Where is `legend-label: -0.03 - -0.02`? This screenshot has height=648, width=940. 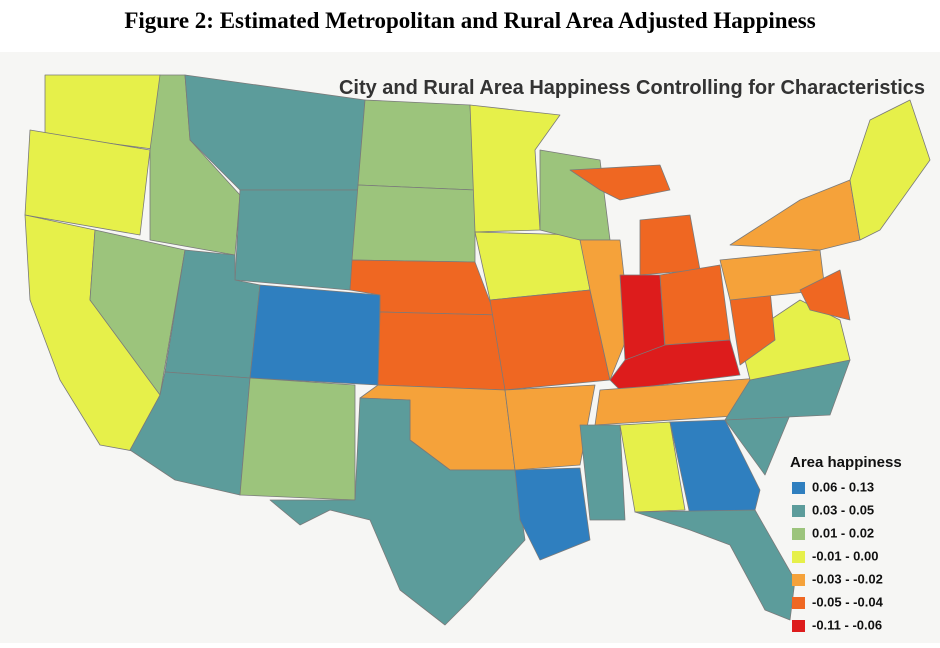 legend-label: -0.03 - -0.02 is located at coordinates (847, 578).